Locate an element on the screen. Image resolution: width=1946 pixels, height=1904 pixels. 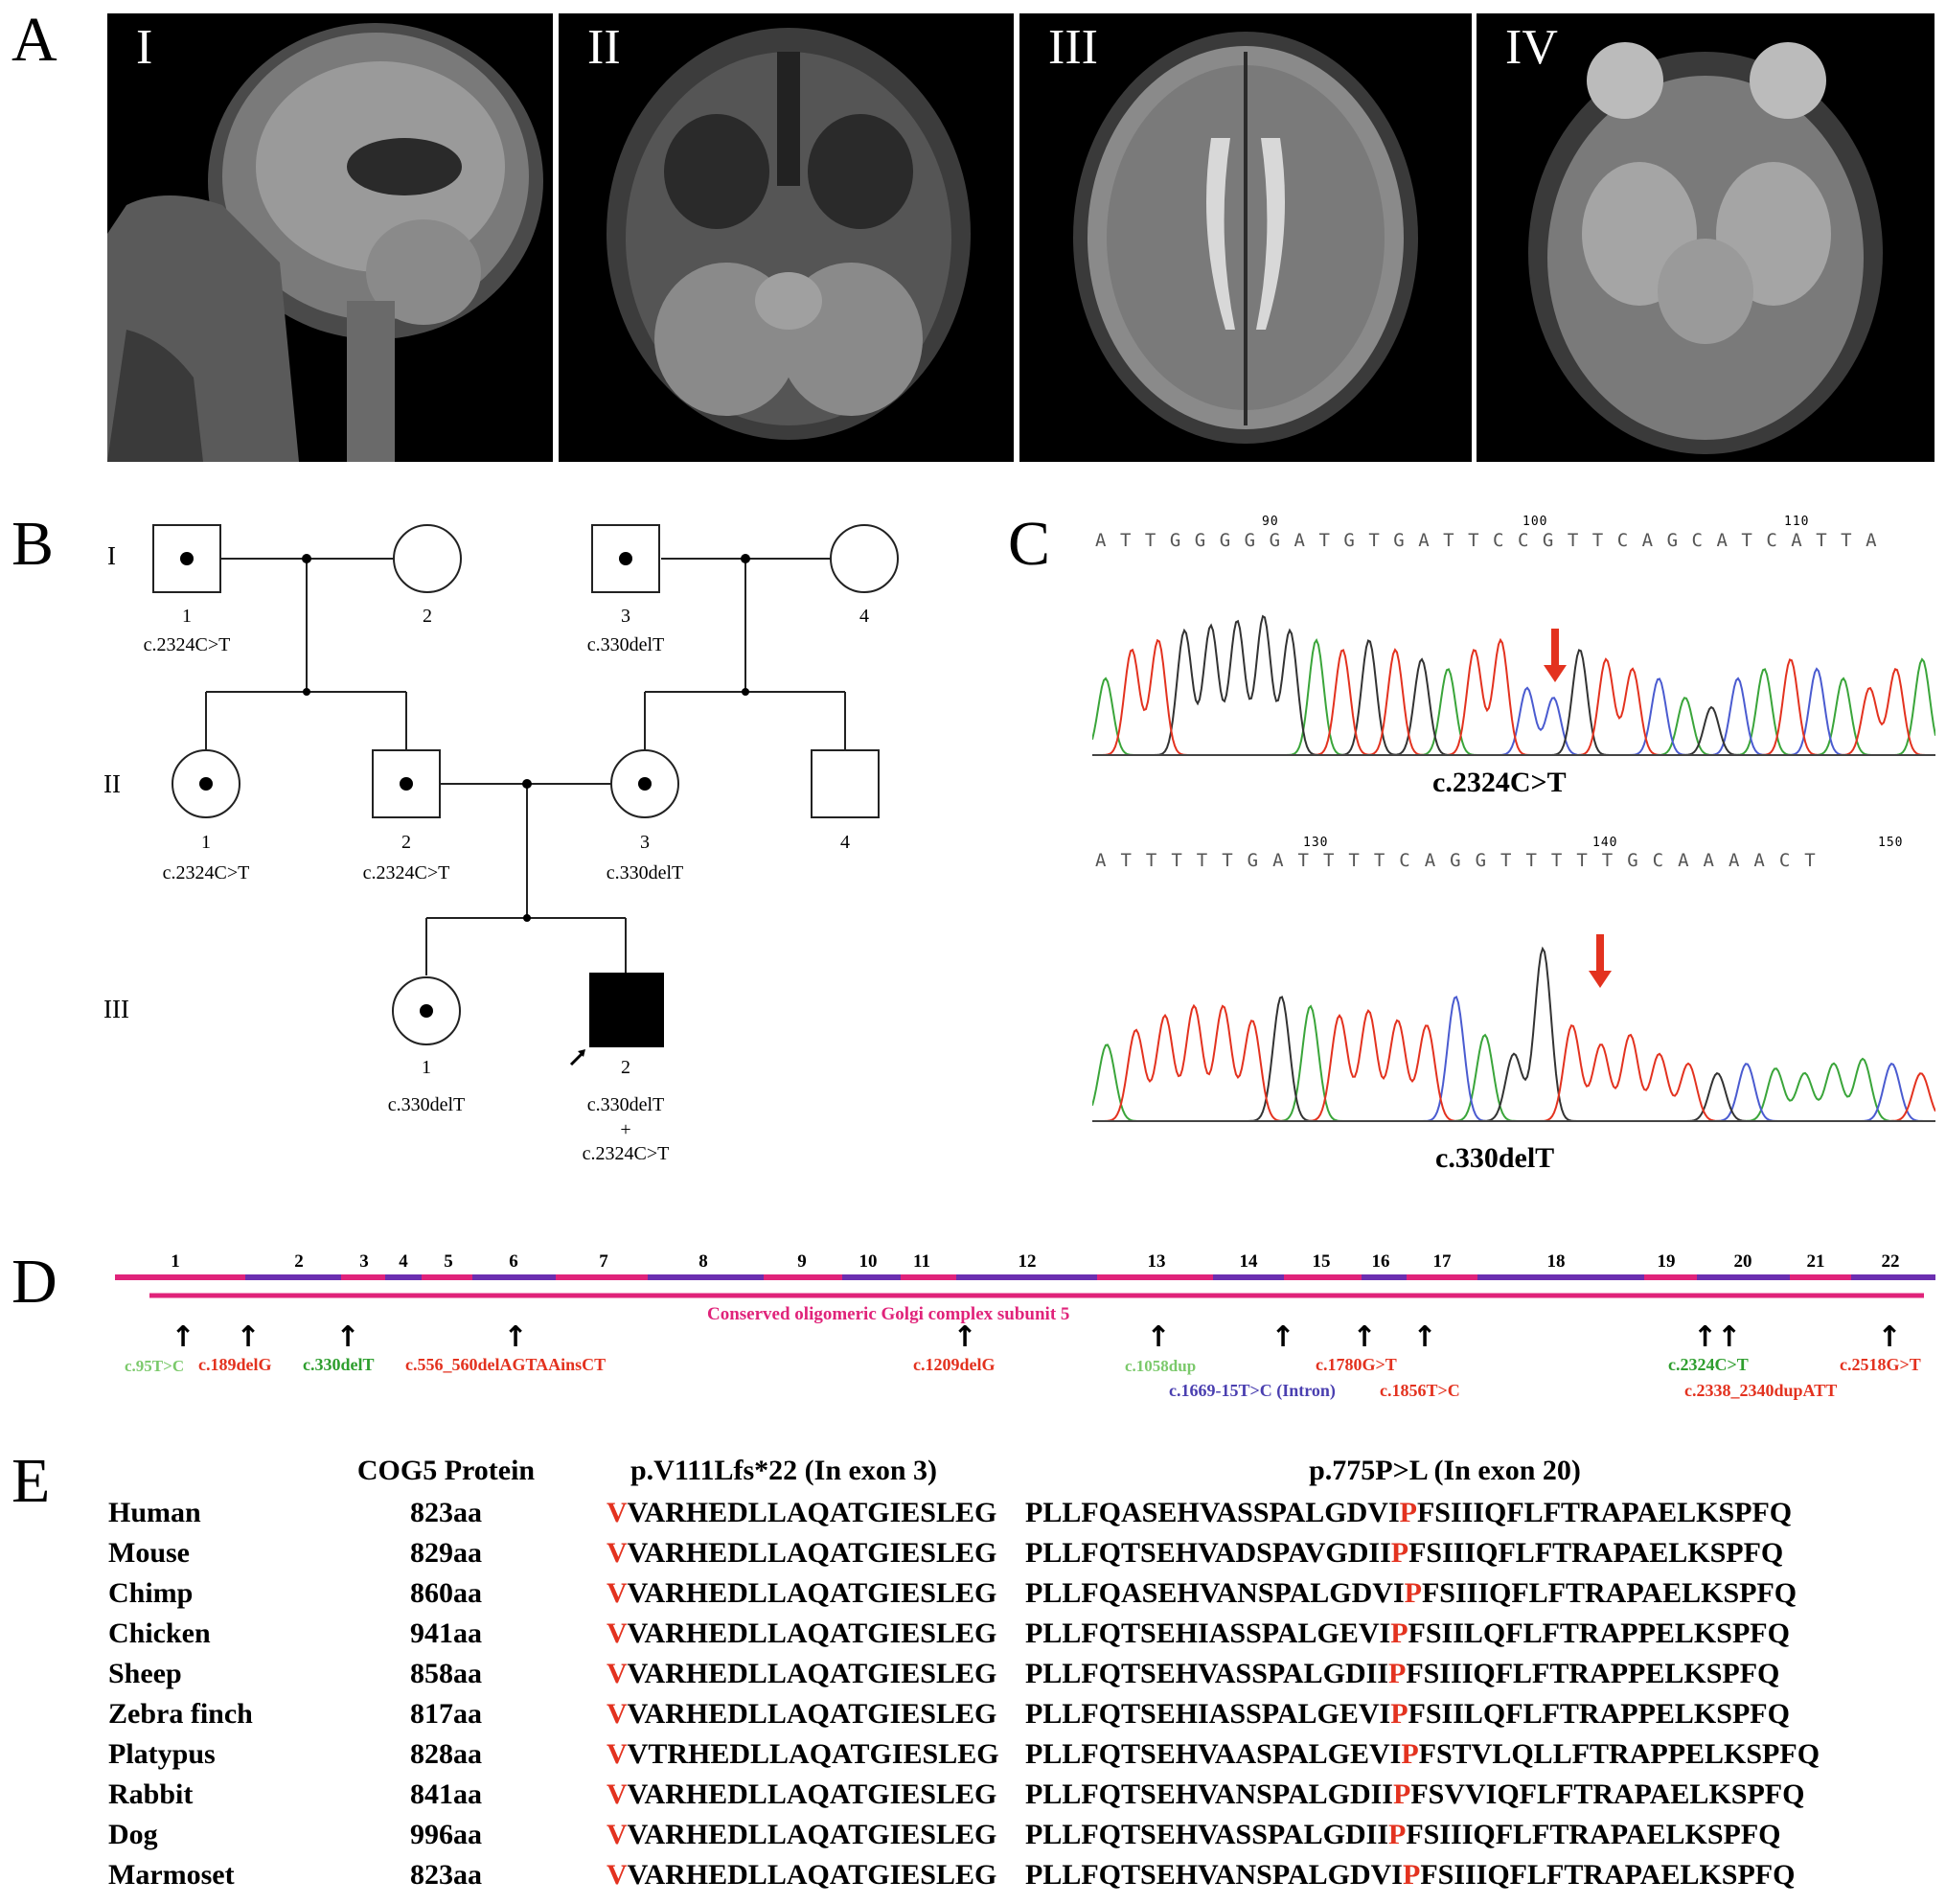
species-name: Platypus is located at coordinates (162, 1754).